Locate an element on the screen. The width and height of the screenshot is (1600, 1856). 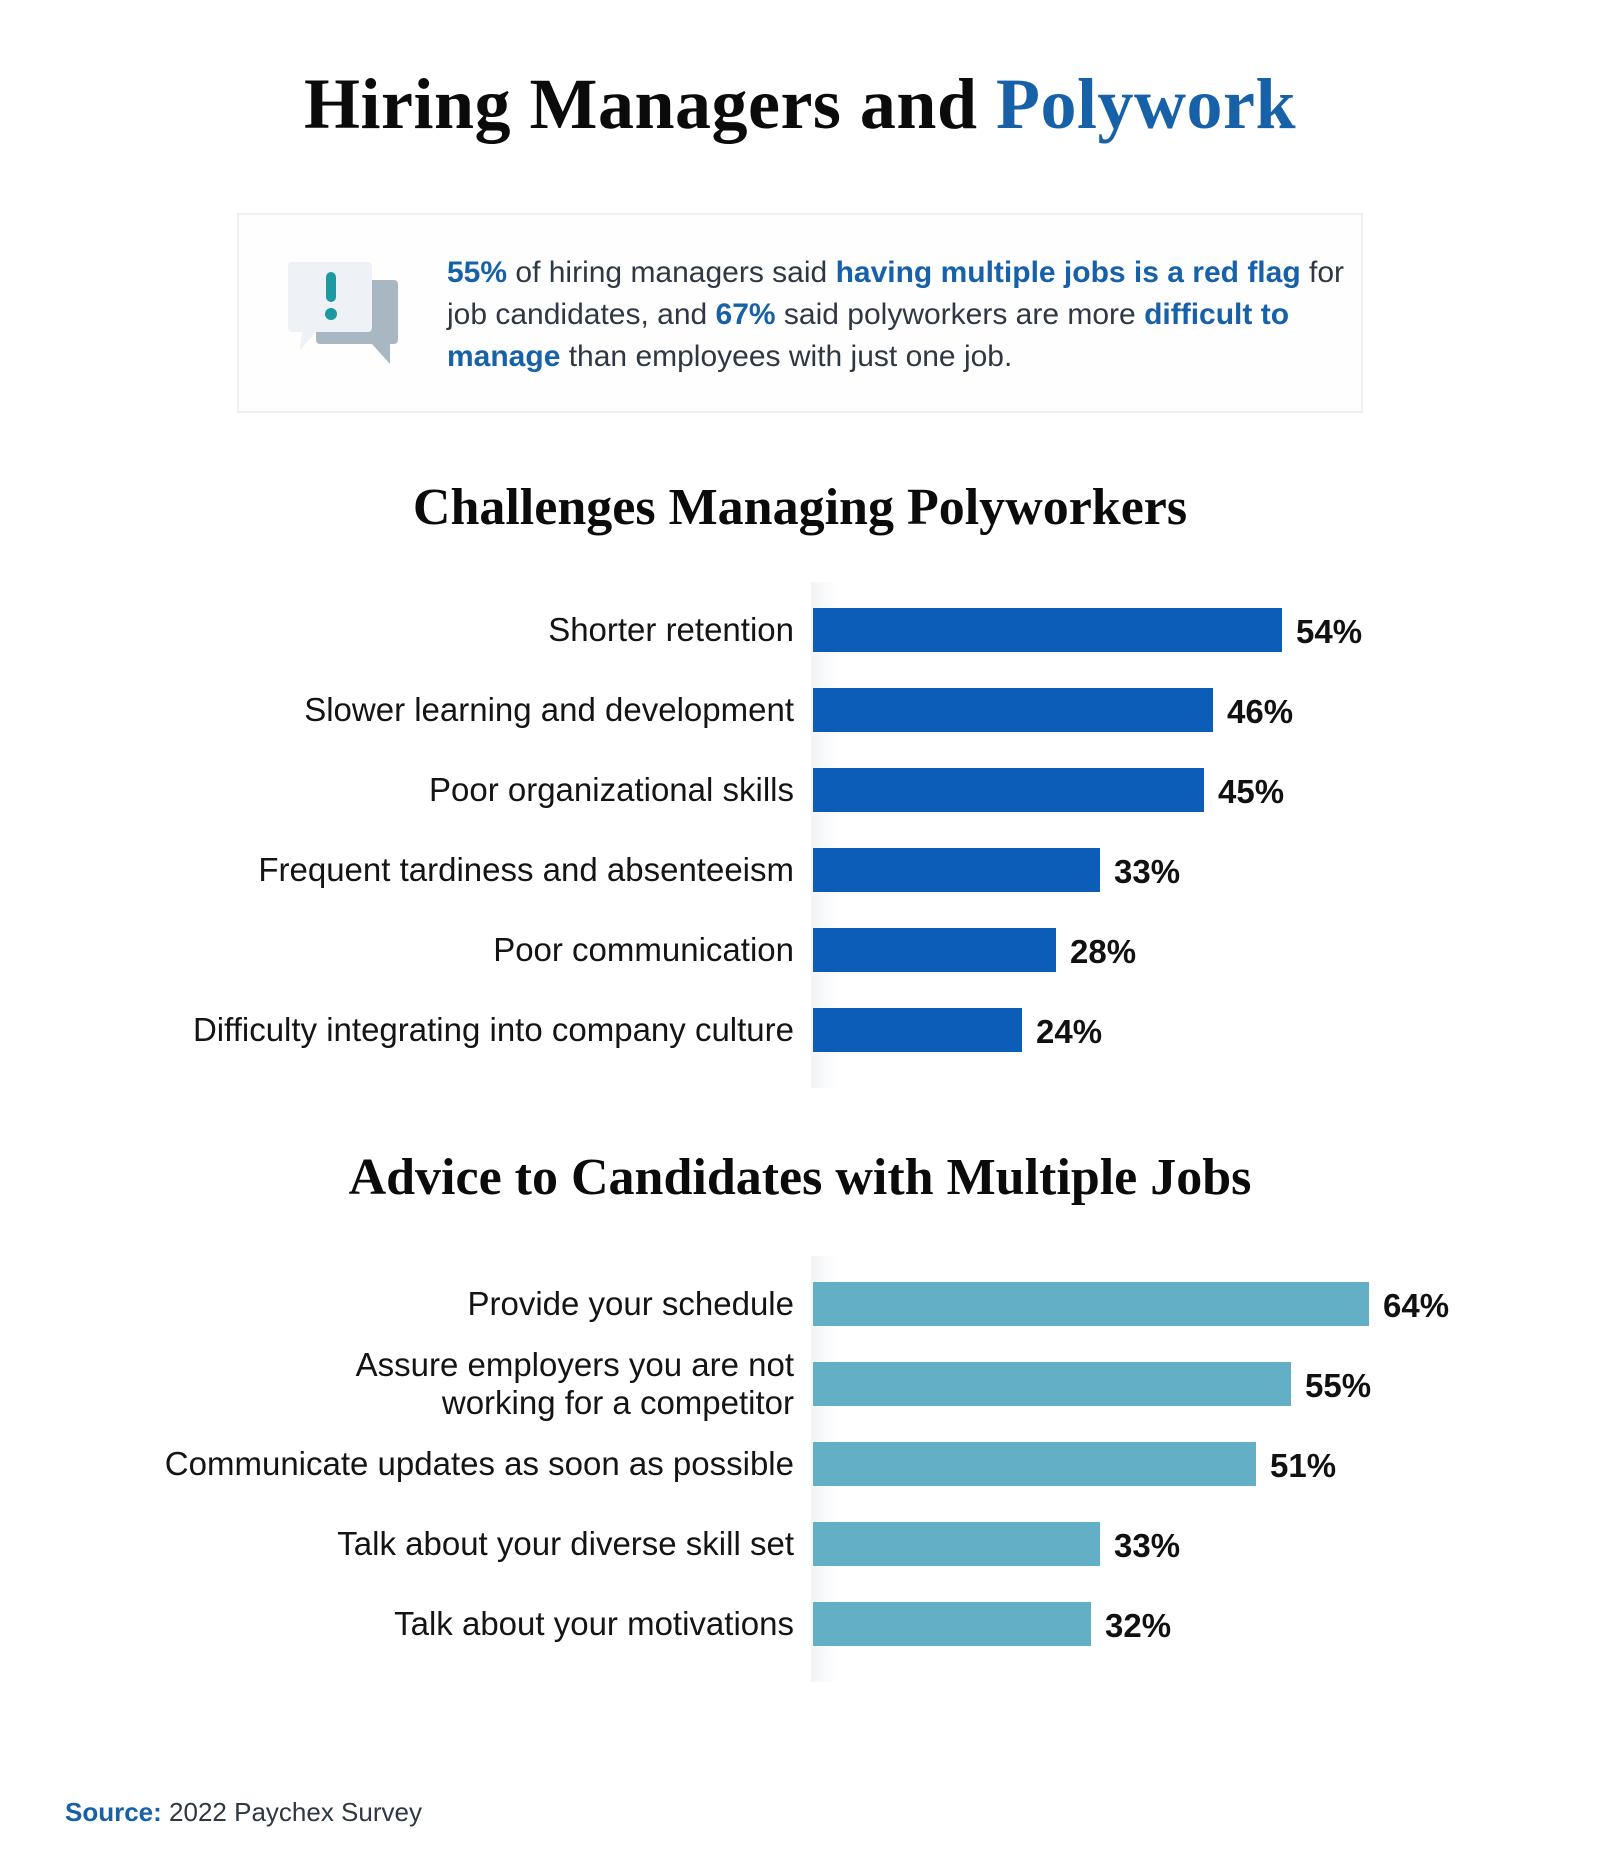
bar-category-label: Frequent tardiness and absenteeism is located at coordinates (414, 870).